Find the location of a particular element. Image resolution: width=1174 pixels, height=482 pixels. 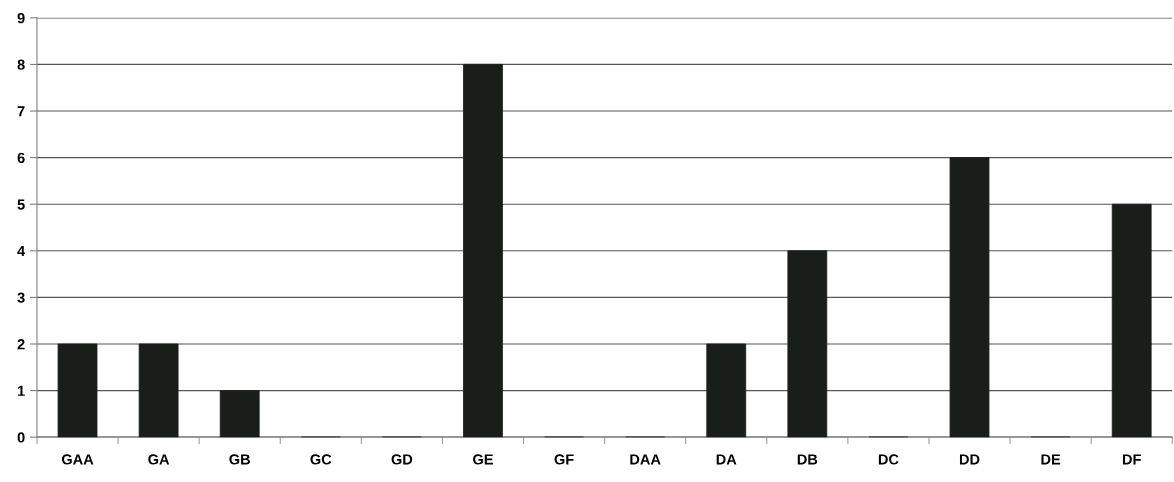

y-tick-label: 6 is located at coordinates (21, 158).